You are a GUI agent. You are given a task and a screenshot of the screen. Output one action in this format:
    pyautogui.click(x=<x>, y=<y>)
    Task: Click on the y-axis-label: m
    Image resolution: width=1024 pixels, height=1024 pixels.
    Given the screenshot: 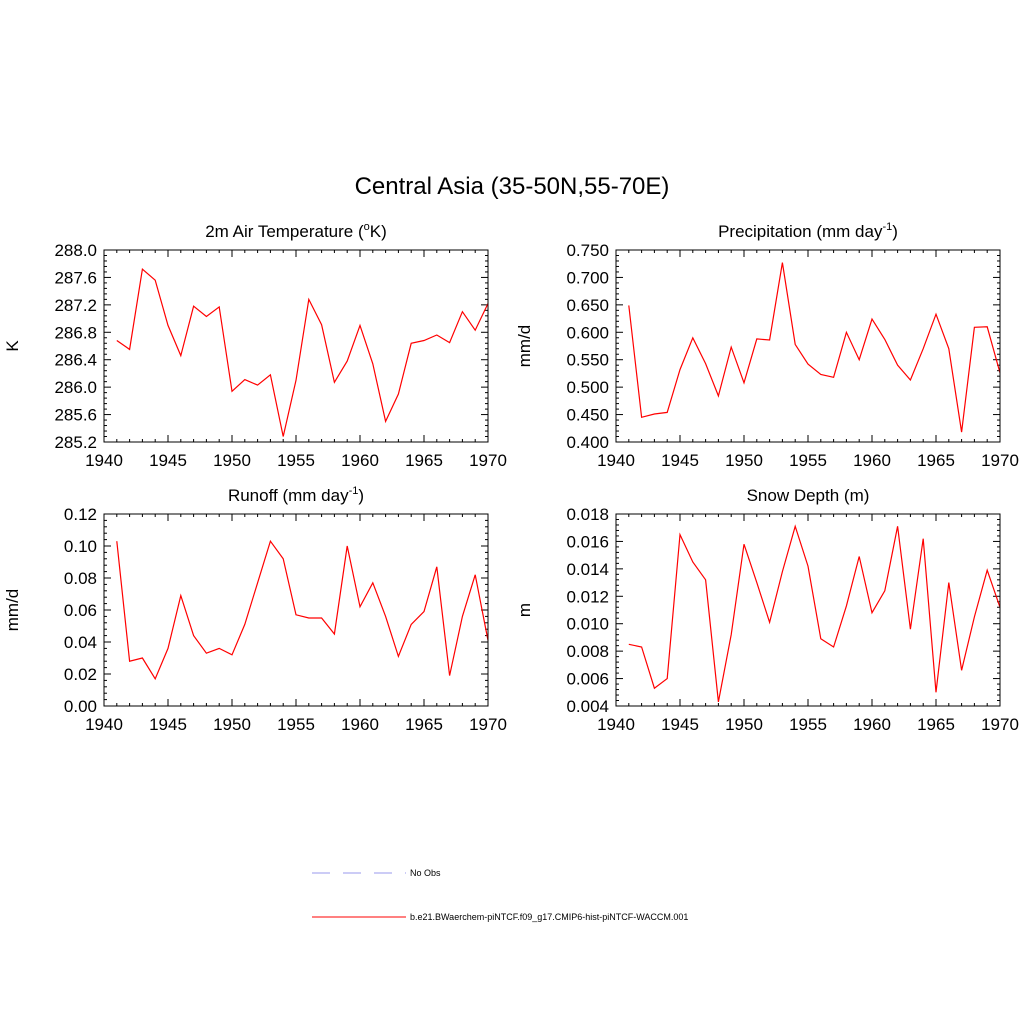 What is the action you would take?
    pyautogui.click(x=524, y=610)
    